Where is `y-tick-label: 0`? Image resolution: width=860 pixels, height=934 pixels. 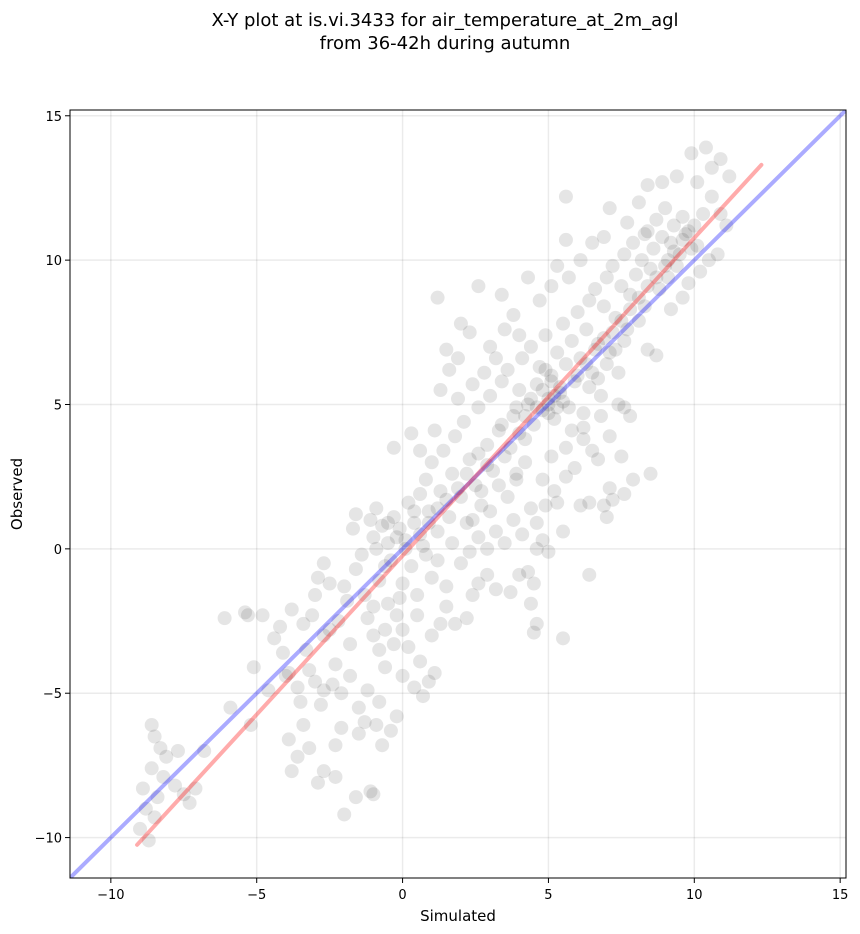 y-tick-label: 0 is located at coordinates (58, 550).